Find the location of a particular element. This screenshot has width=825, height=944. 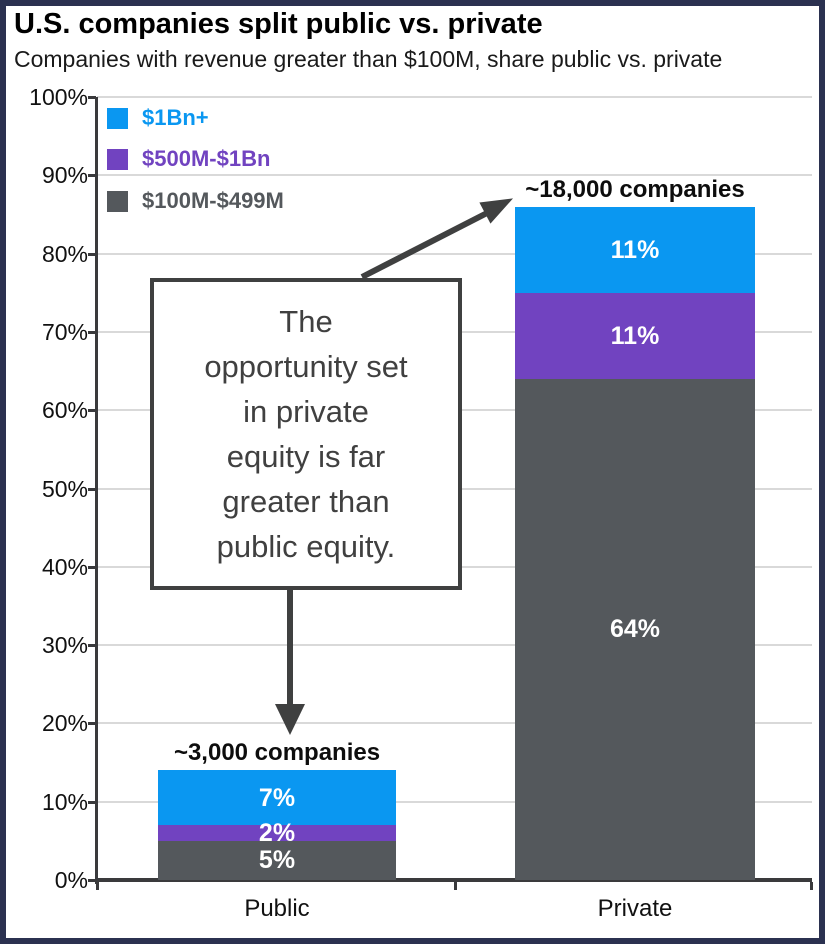

bar-count-label: ~3,000 companies is located at coordinates (277, 753).